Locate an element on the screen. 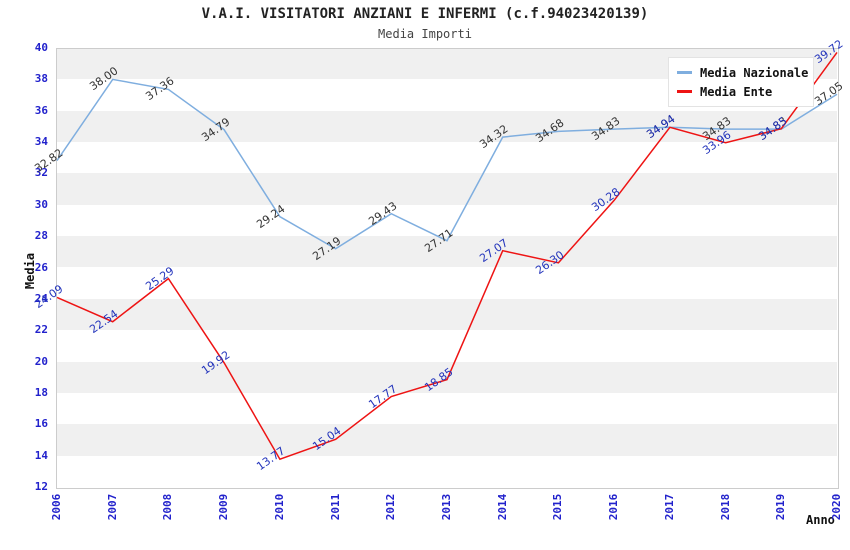 Image resolution: width=850 pixels, height=550 pixels. y-tick-label: 22 is located at coordinates (41, 330).